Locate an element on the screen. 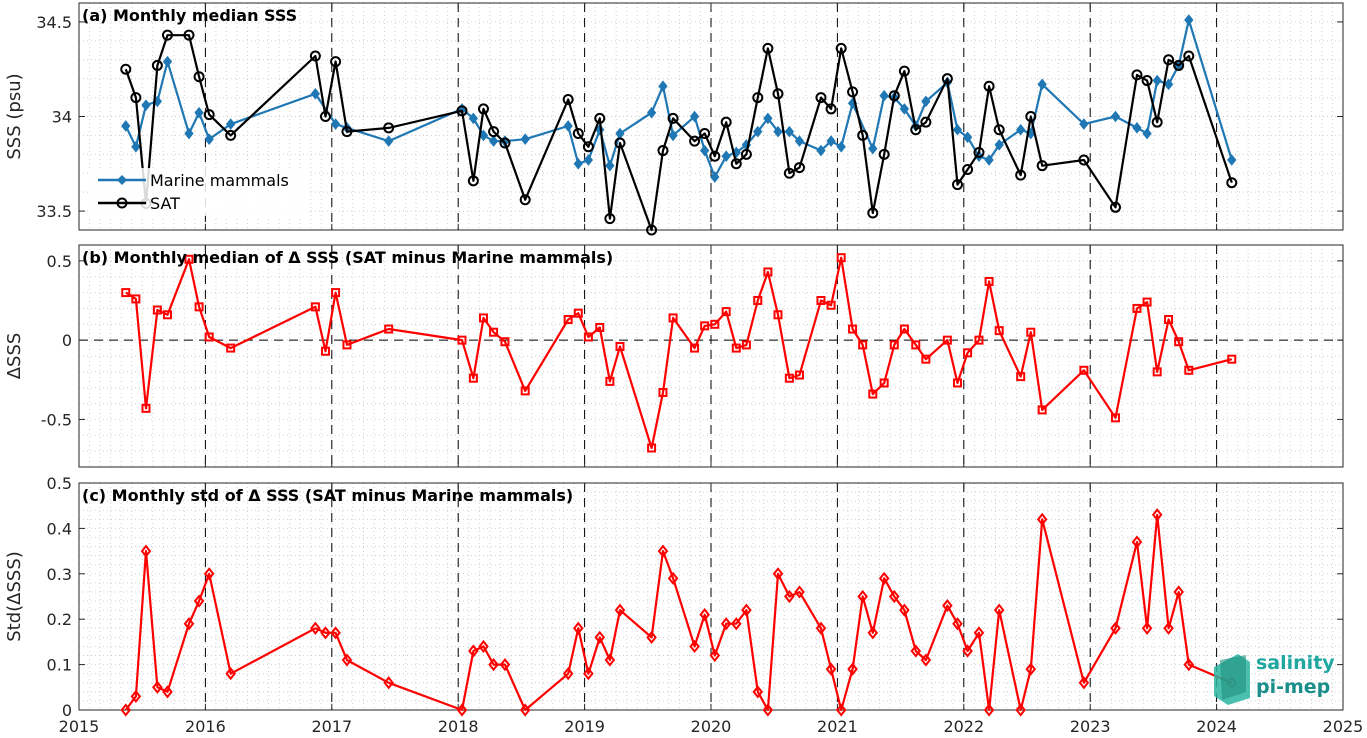 Image resolution: width=1367 pixels, height=738 pixels. x-tick-label: 2019 is located at coordinates (584, 726).